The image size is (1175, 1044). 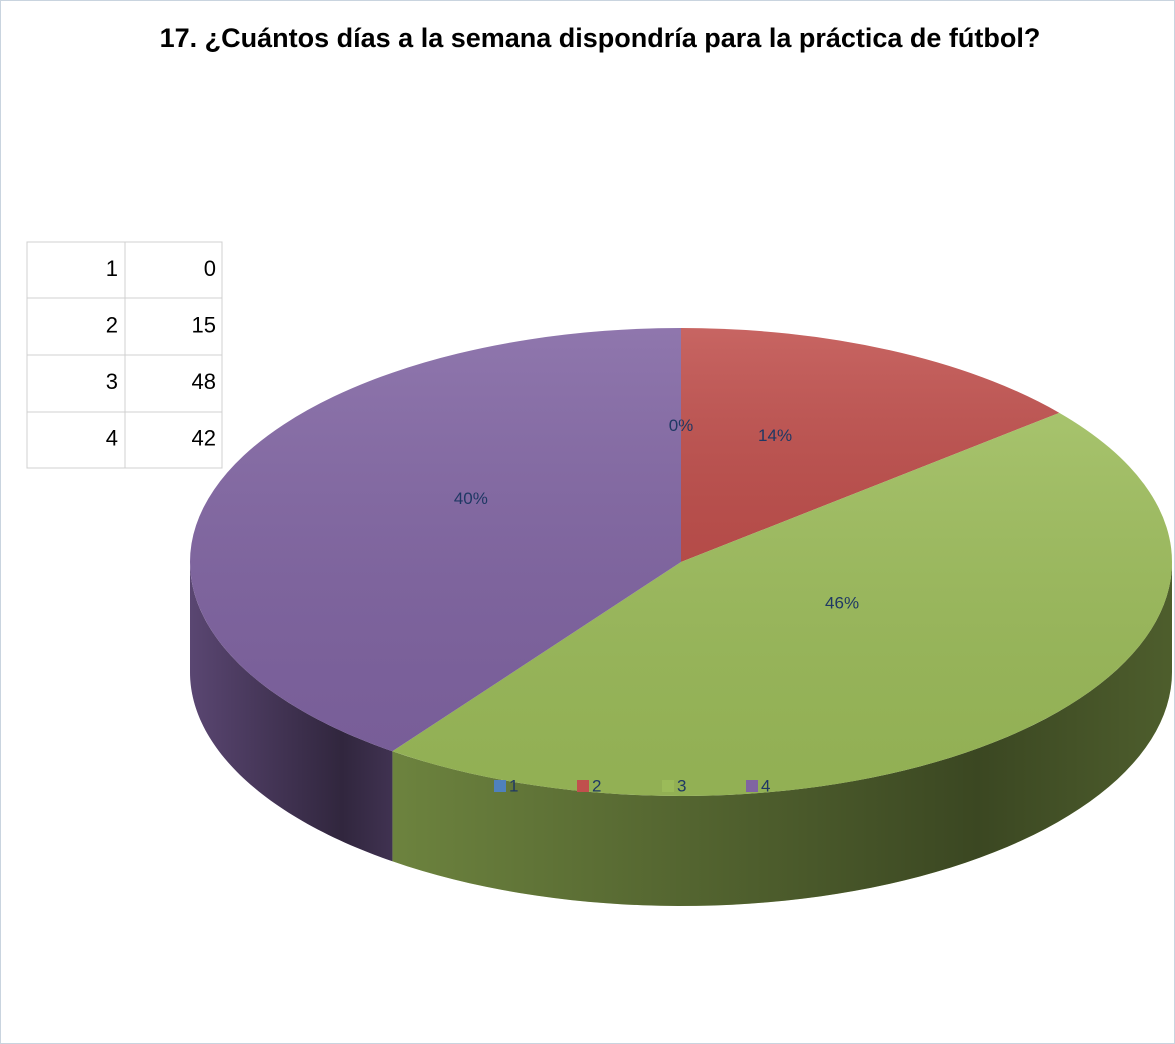 What do you see at coordinates (513, 785) in the screenshot?
I see `legend-label: 1` at bounding box center [513, 785].